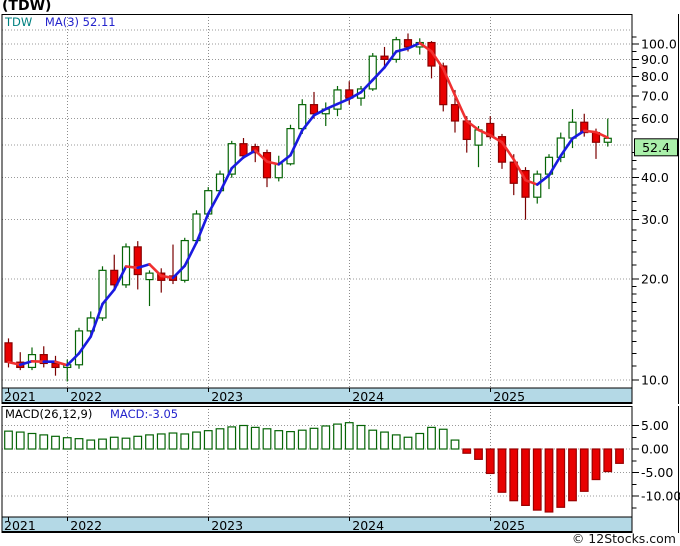 This screenshot has height=546, width=680. Describe the element at coordinates (19, 22) in the screenshot. I see `legend-symbol: TDW` at that location.